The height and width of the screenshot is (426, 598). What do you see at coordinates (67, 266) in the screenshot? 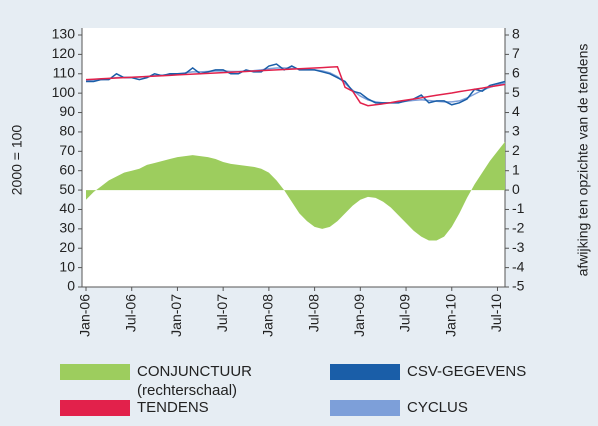
I see `y-tick-label: 10` at bounding box center [67, 266].